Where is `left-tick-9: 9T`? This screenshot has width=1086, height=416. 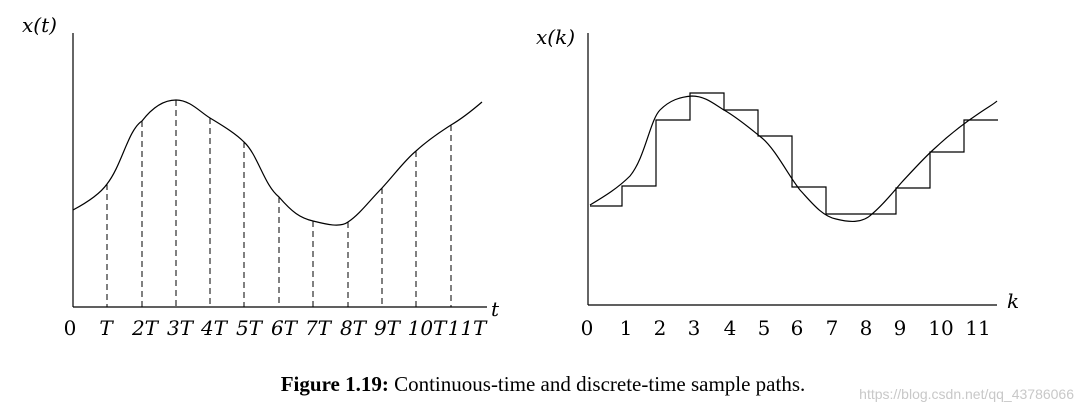 left-tick-9: 9T is located at coordinates (388, 328).